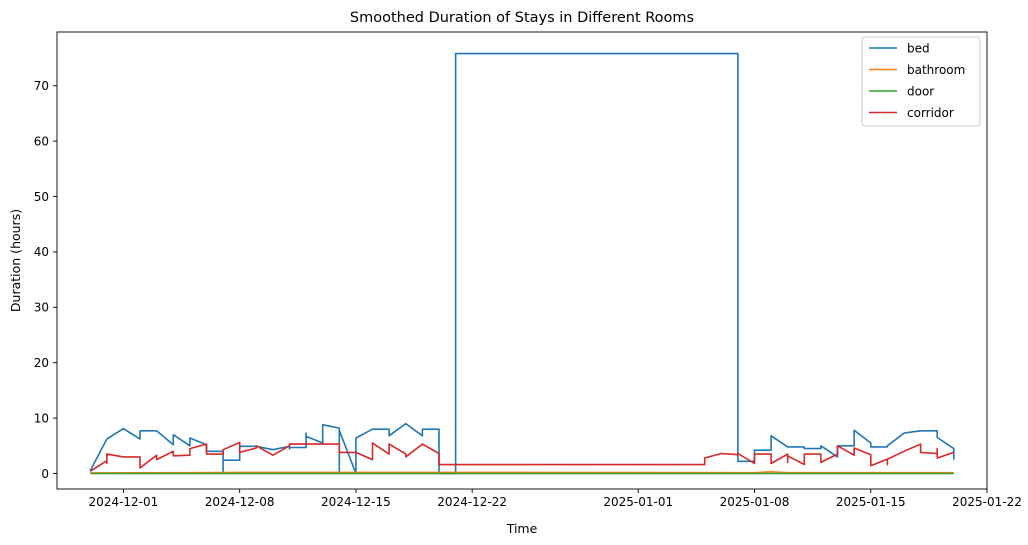 This screenshot has width=1028, height=545. I want to click on legend: bed bathroom door corridor, so click(921, 81).